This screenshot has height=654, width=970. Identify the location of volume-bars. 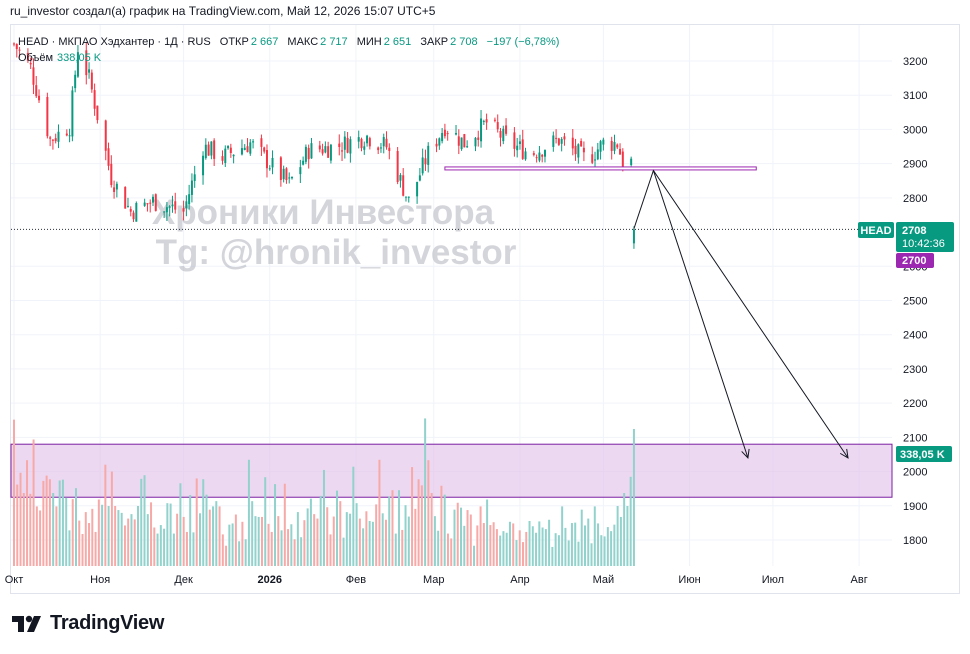
(324, 492).